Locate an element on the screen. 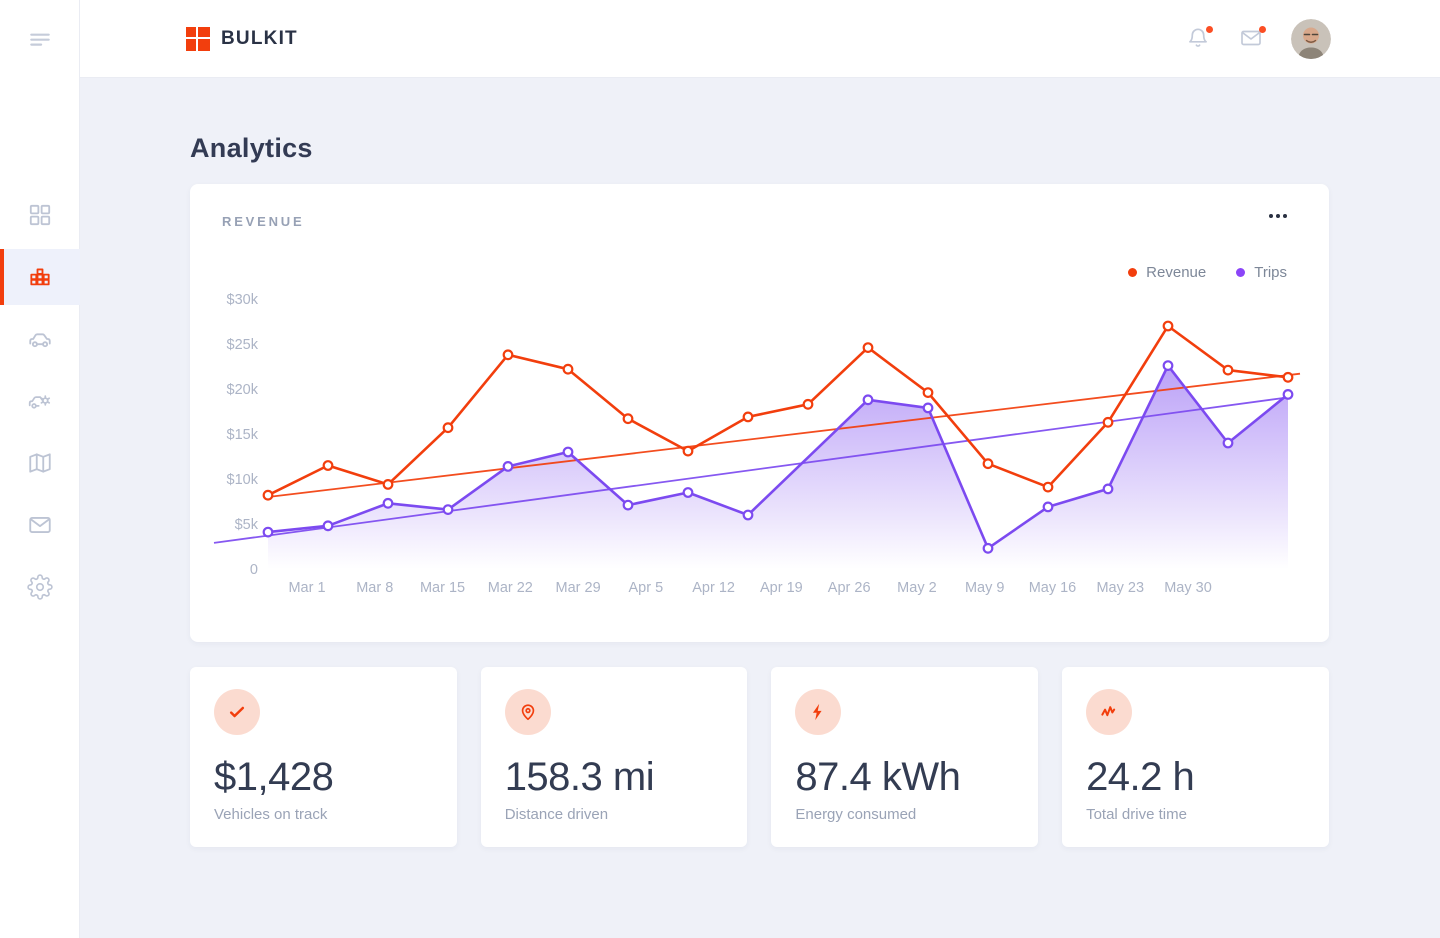 This screenshot has height=938, width=1440. chart-legend: Revenue Trips is located at coordinates (1207, 272).